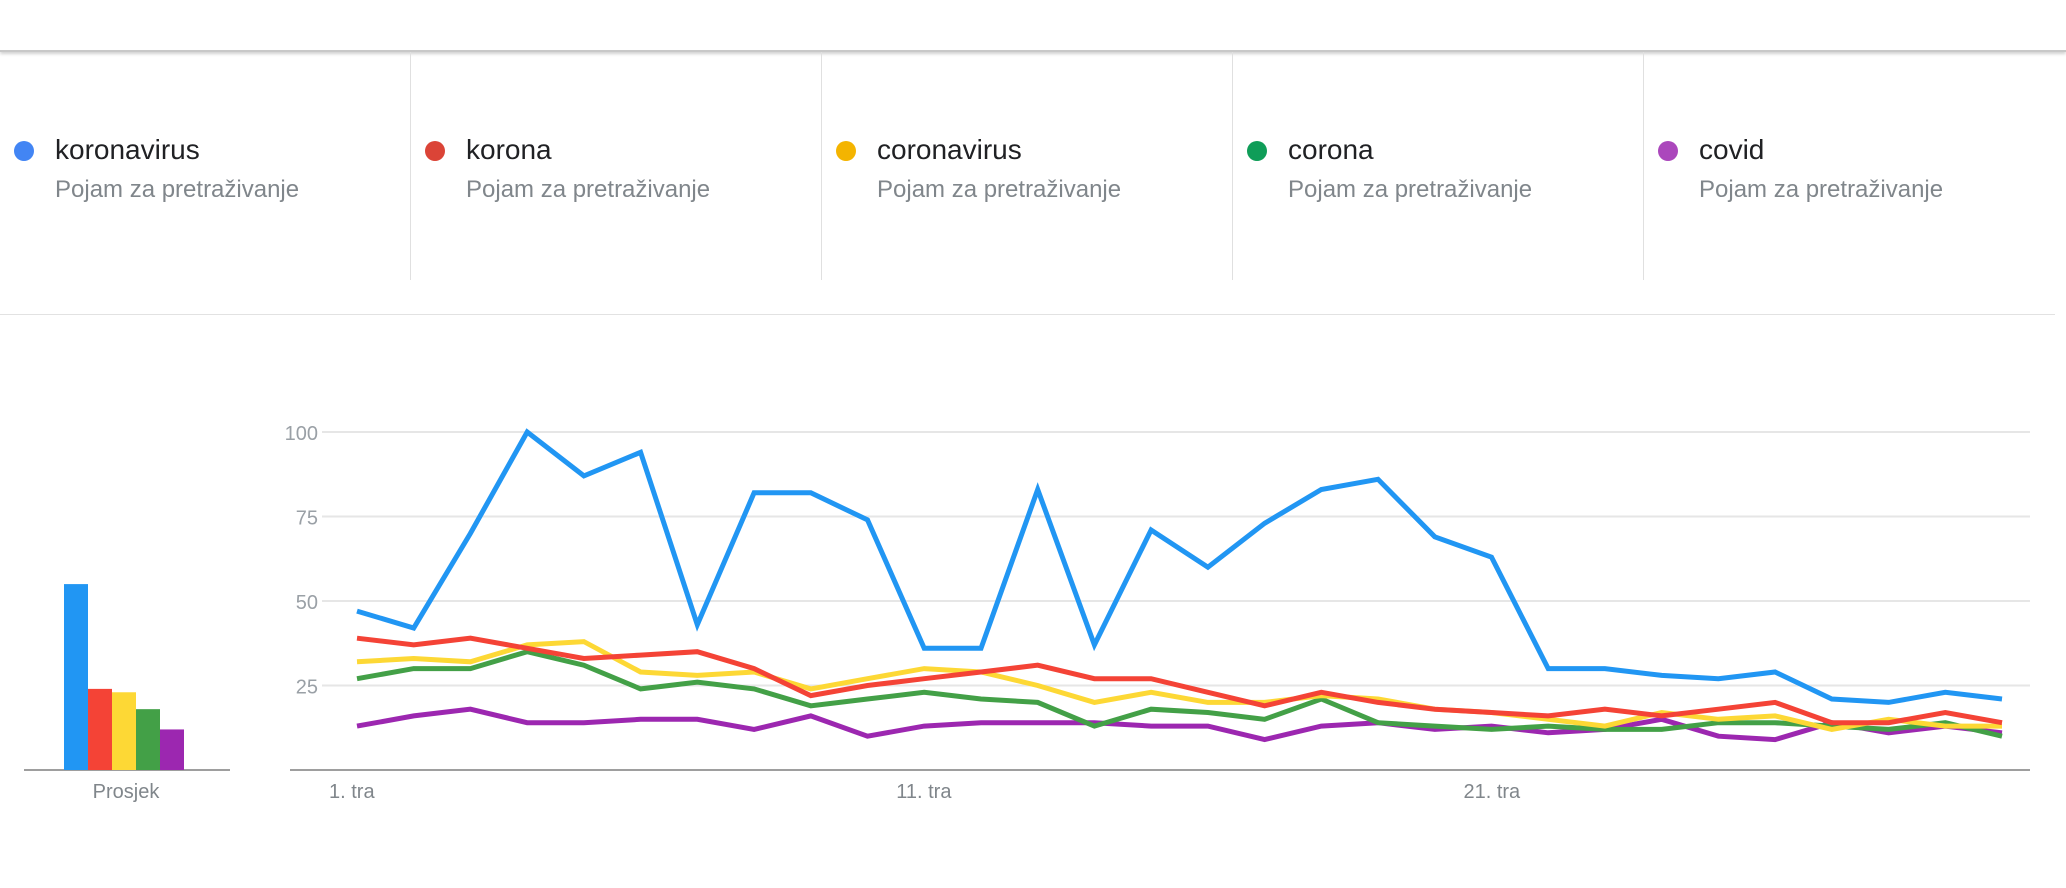  I want to click on average-label: Prosjek, so click(127, 792).